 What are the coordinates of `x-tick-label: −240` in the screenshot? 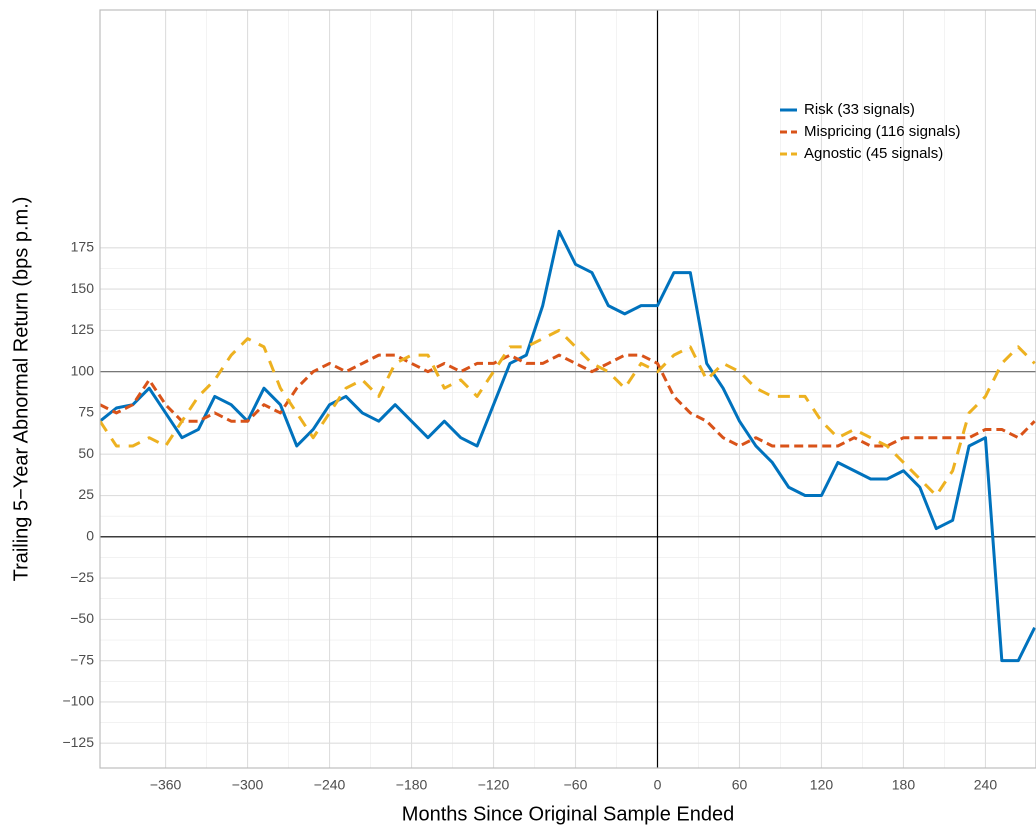 It's located at (330, 785).